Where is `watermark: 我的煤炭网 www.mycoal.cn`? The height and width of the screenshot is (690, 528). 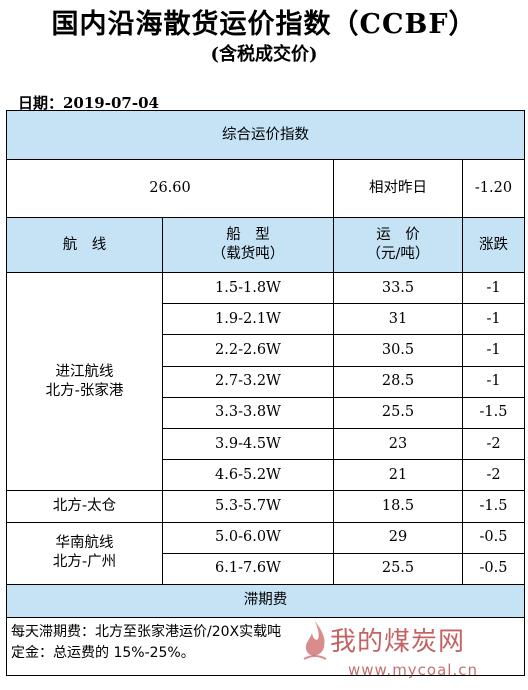
watermark: 我的煤炭网 www.mycoal.cn is located at coordinates (410, 650).